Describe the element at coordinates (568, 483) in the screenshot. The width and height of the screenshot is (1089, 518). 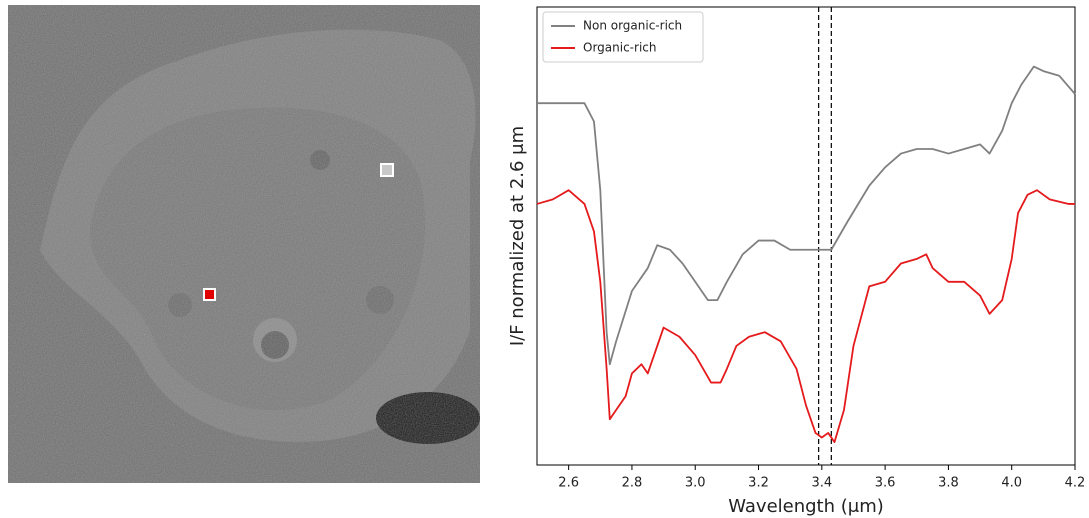
I see `x-tick-label: 2.6` at that location.